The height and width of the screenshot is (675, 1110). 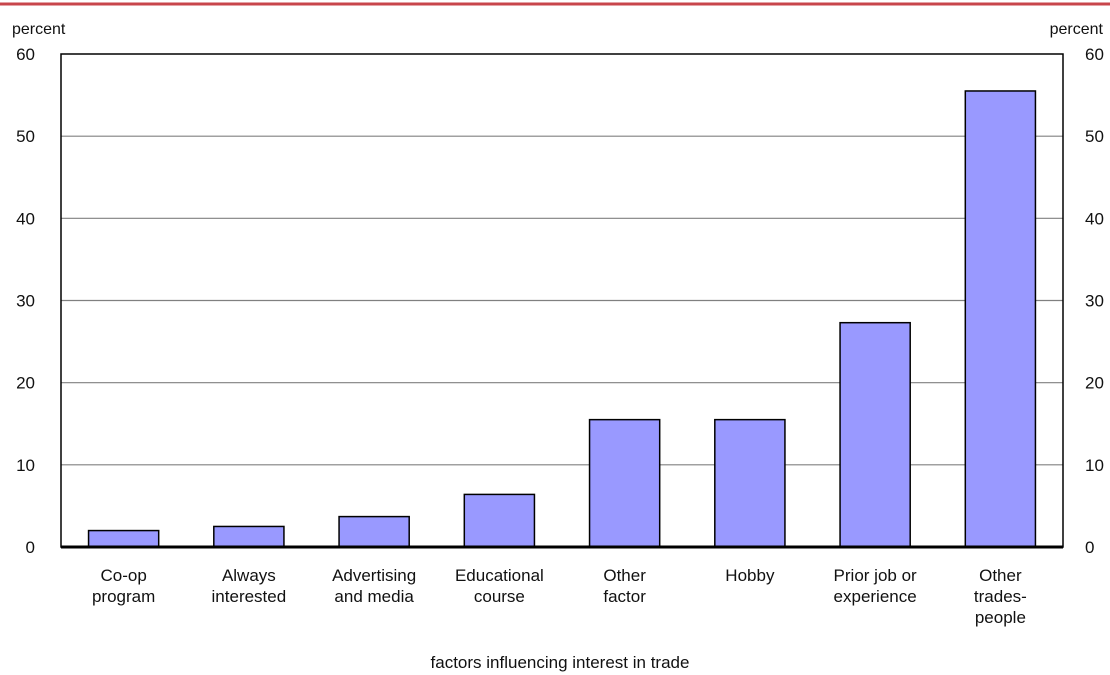 What do you see at coordinates (875, 586) in the screenshot?
I see `x-category-label: Prior job or experience` at bounding box center [875, 586].